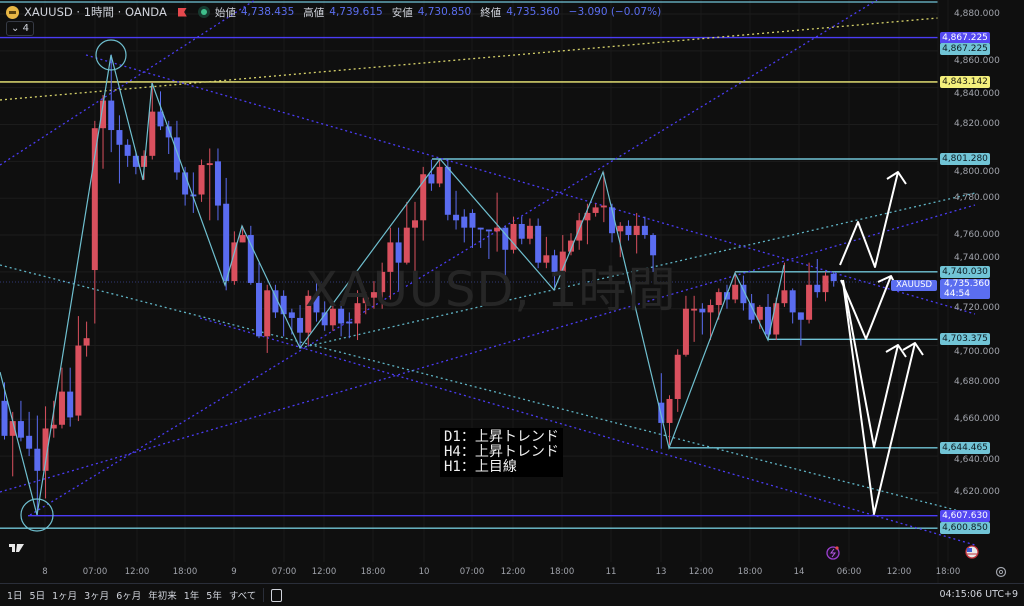  I want to click on goto-date-calendar-icon, so click(277, 595).